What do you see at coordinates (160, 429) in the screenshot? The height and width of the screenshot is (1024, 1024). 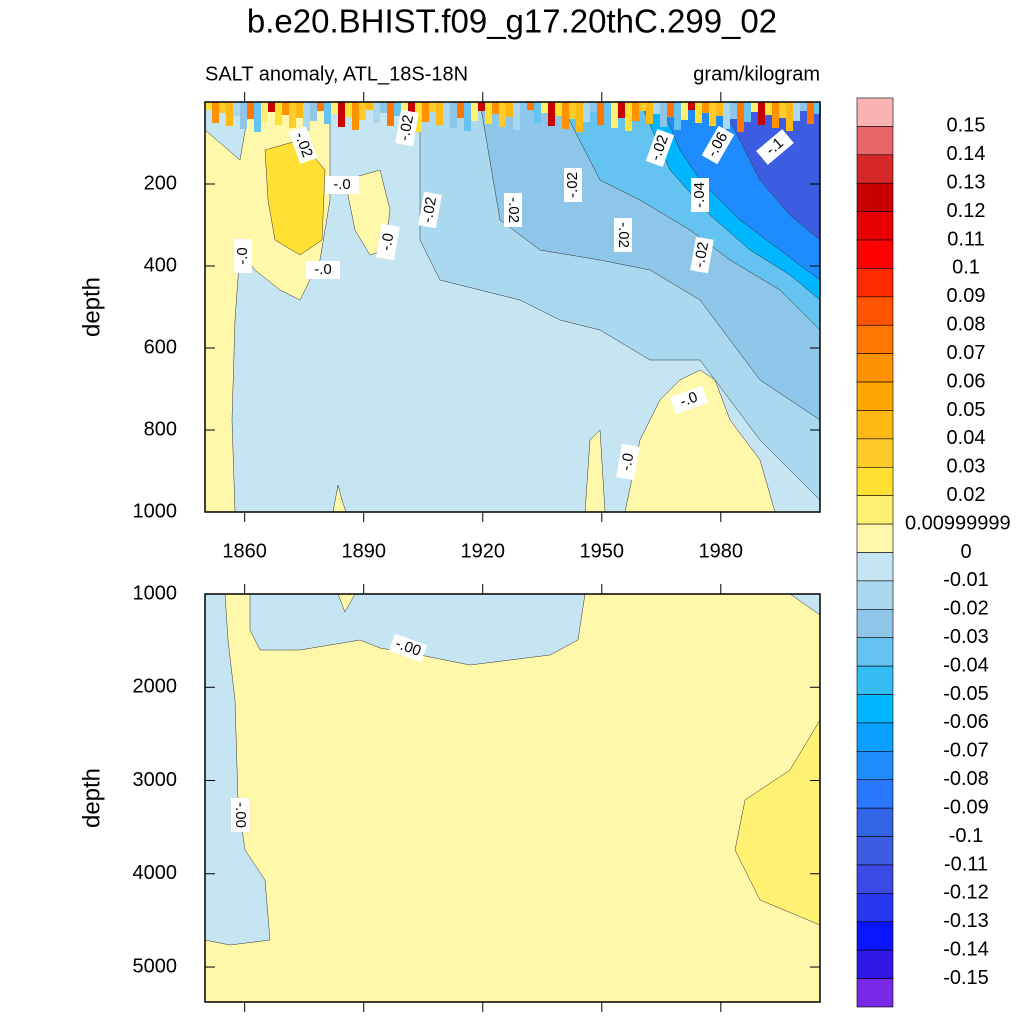 I see `y-tick-label: 800` at bounding box center [160, 429].